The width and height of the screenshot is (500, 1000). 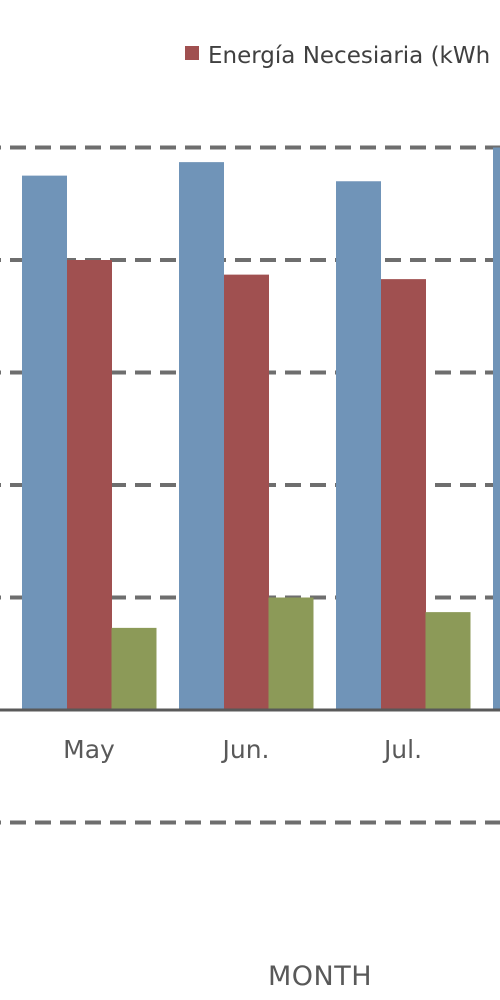 What do you see at coordinates (320, 976) in the screenshot?
I see `x-axis-title: MONTH` at bounding box center [320, 976].